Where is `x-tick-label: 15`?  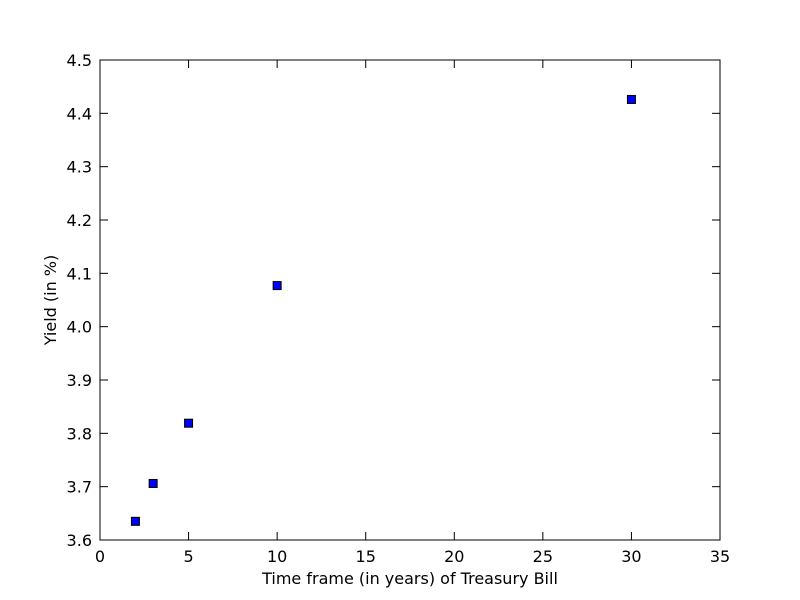 x-tick-label: 15 is located at coordinates (366, 556).